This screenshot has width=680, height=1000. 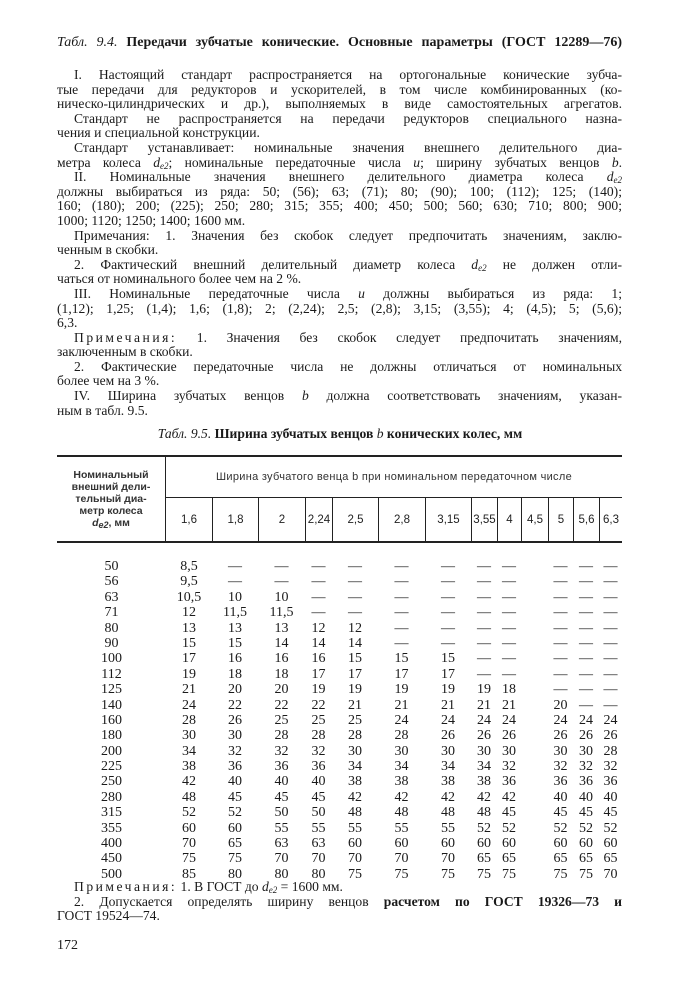 I want to click on text-line: 6,3., so click(x=339, y=323).